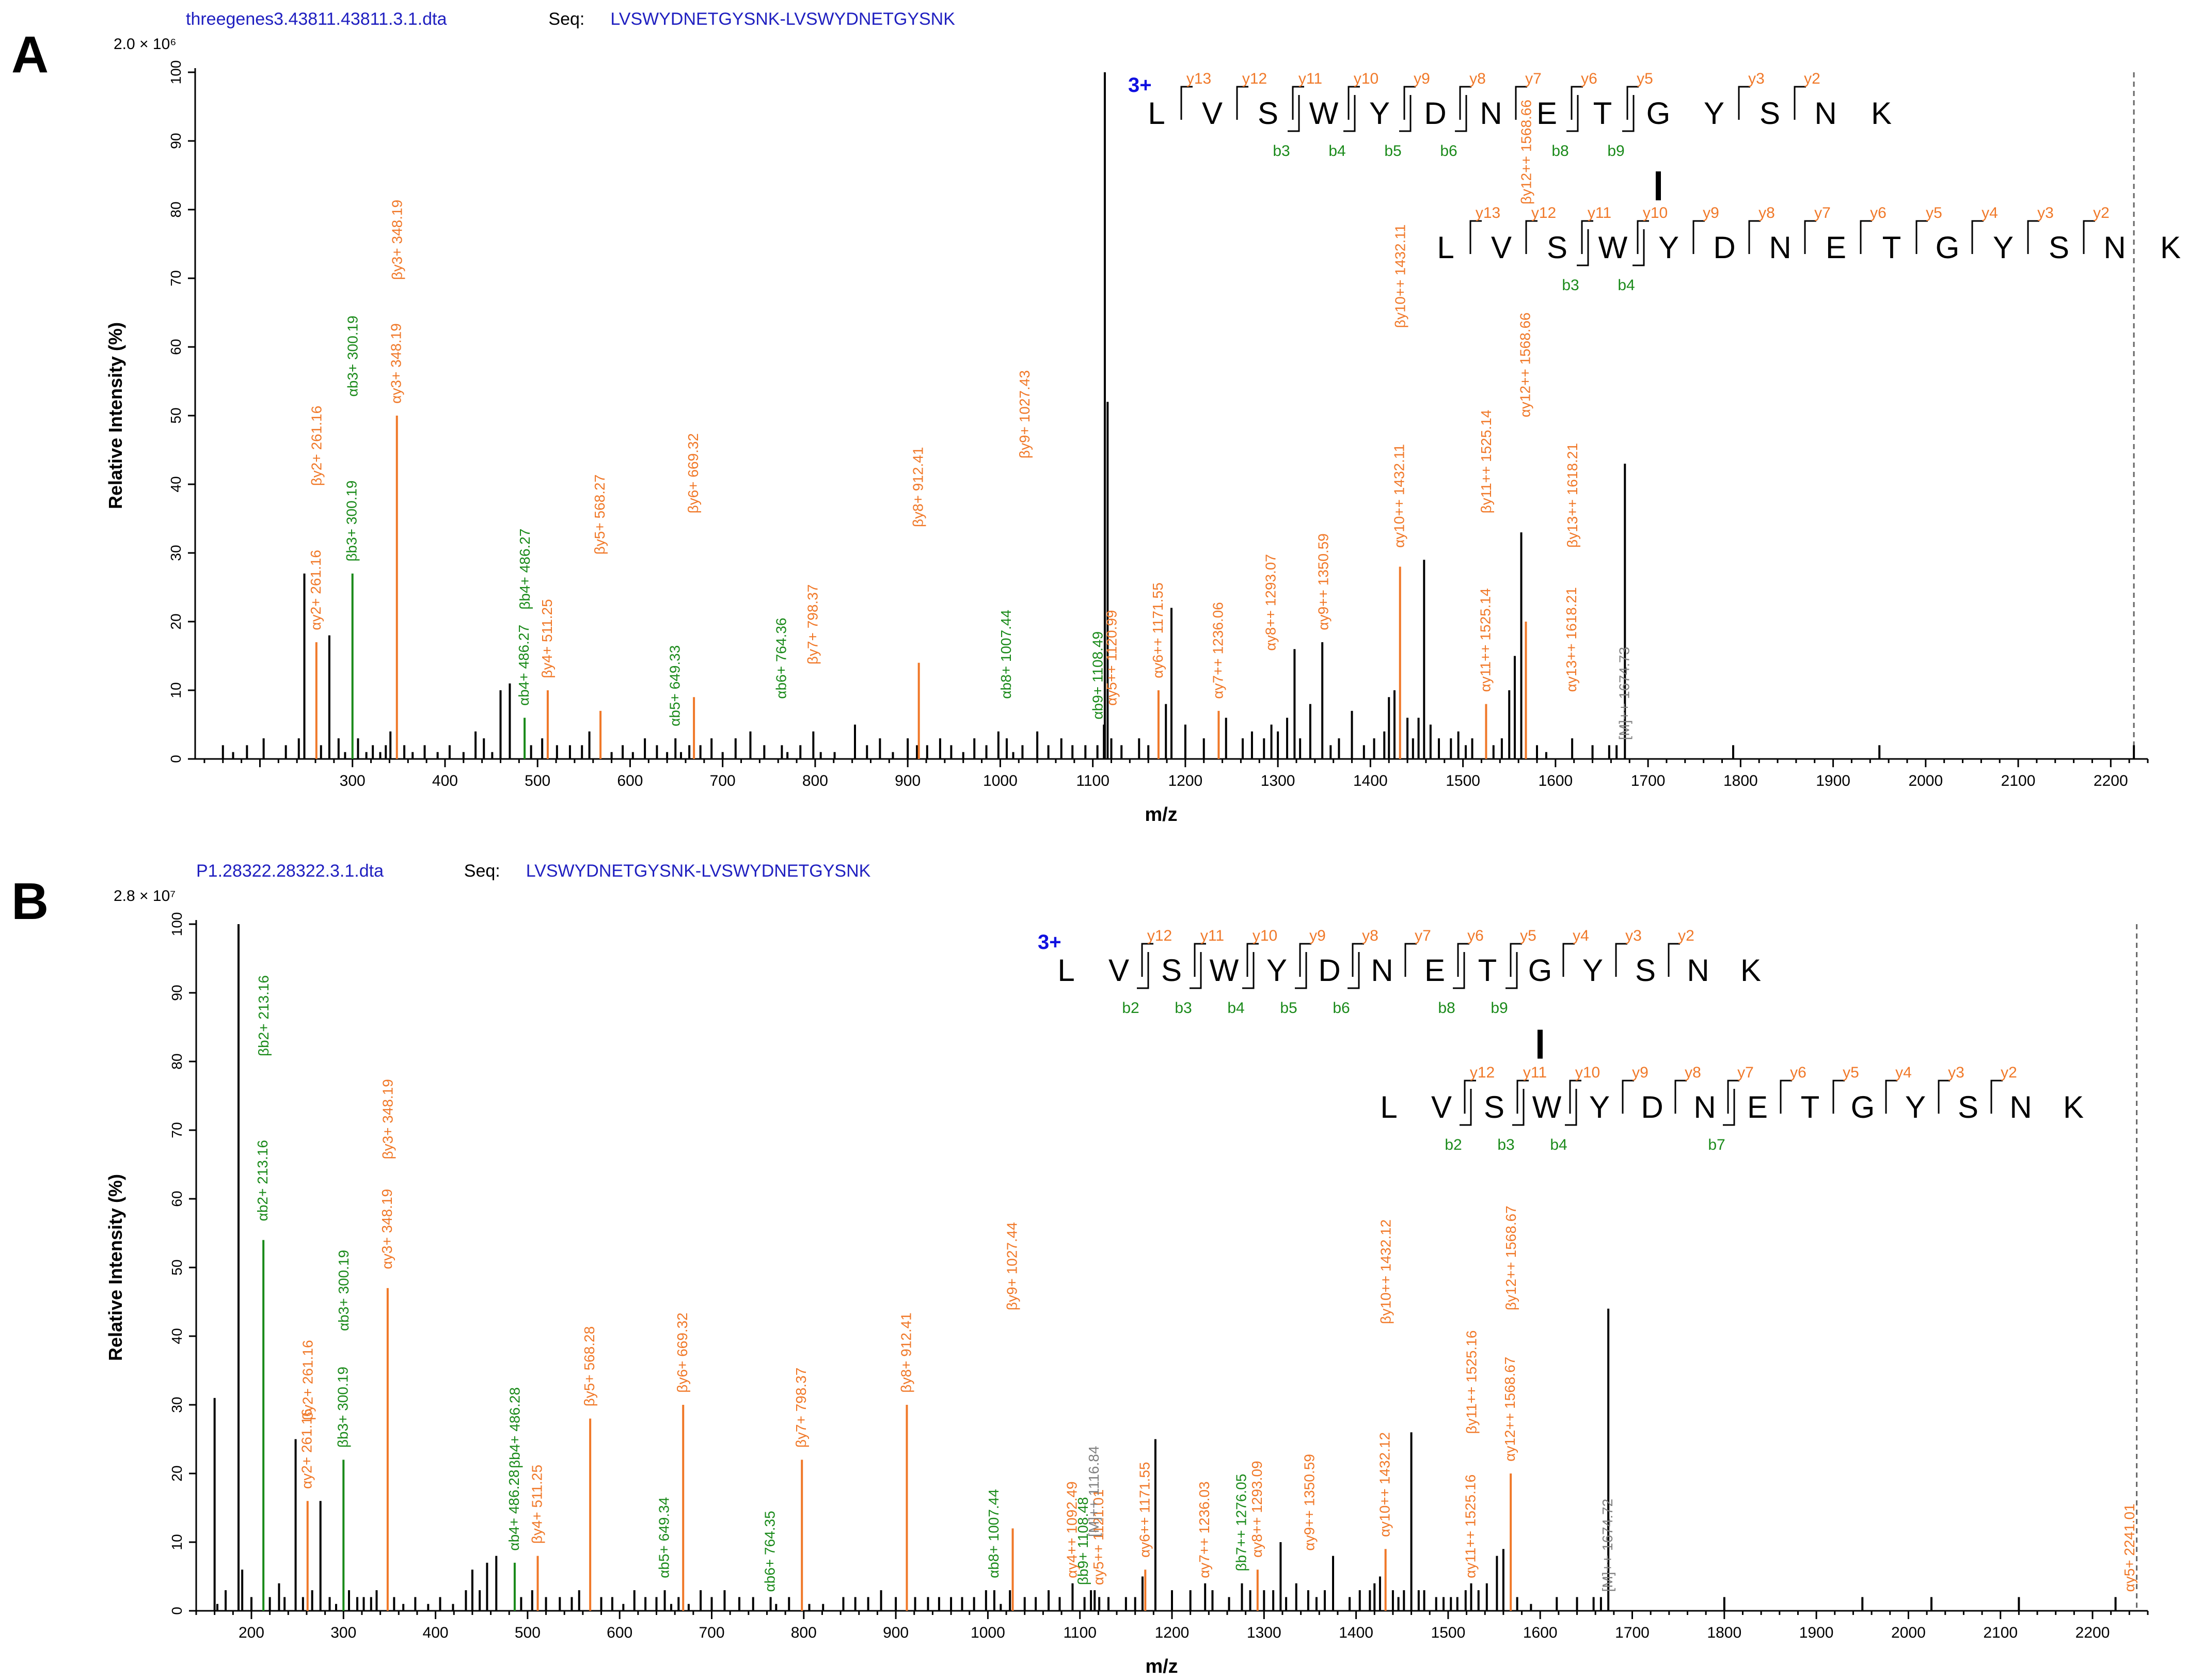  I want to click on peak-label: αy7++ 1236.06, so click(1218, 650).